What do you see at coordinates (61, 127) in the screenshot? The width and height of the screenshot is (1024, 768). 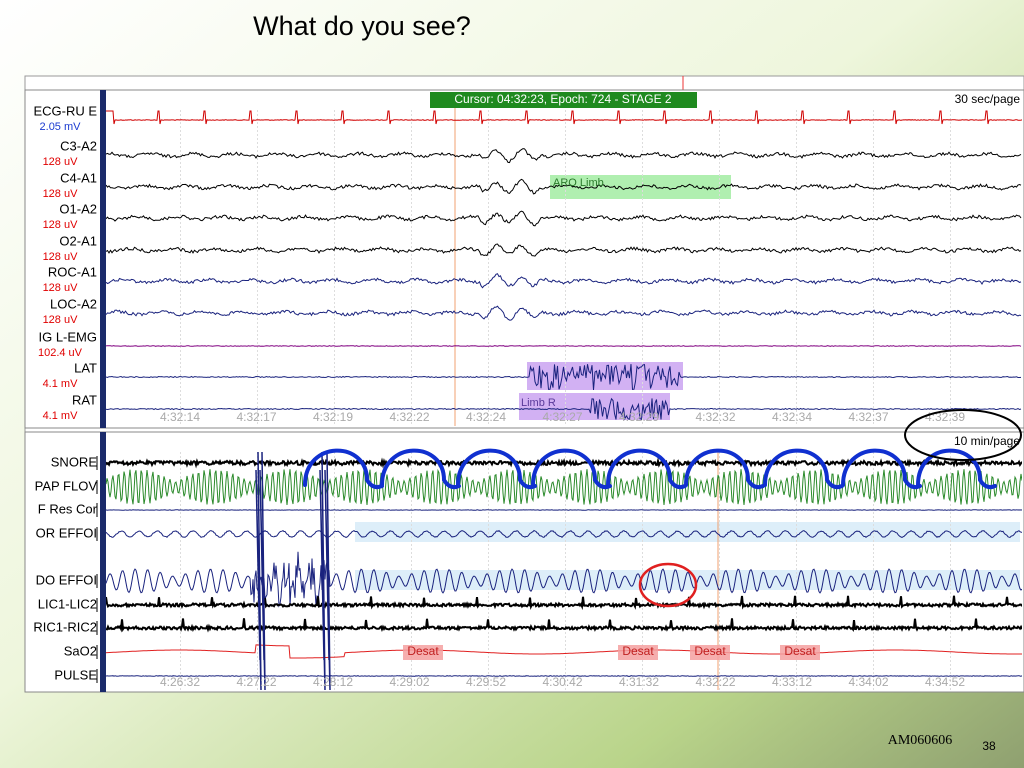 I see `channel-gain: 2.05 mV` at bounding box center [61, 127].